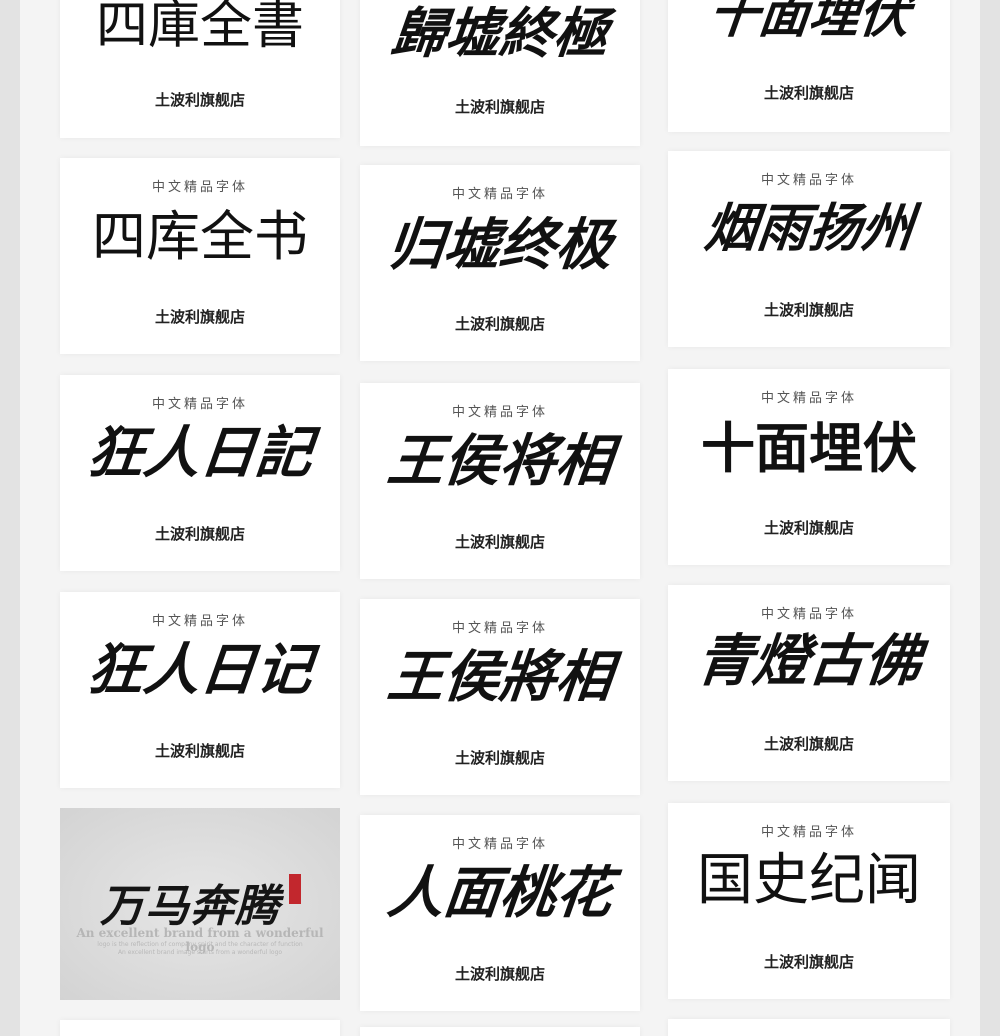  Describe the element at coordinates (500, 33) in the screenshot. I see `font-sample-title: 歸墟終極` at that location.